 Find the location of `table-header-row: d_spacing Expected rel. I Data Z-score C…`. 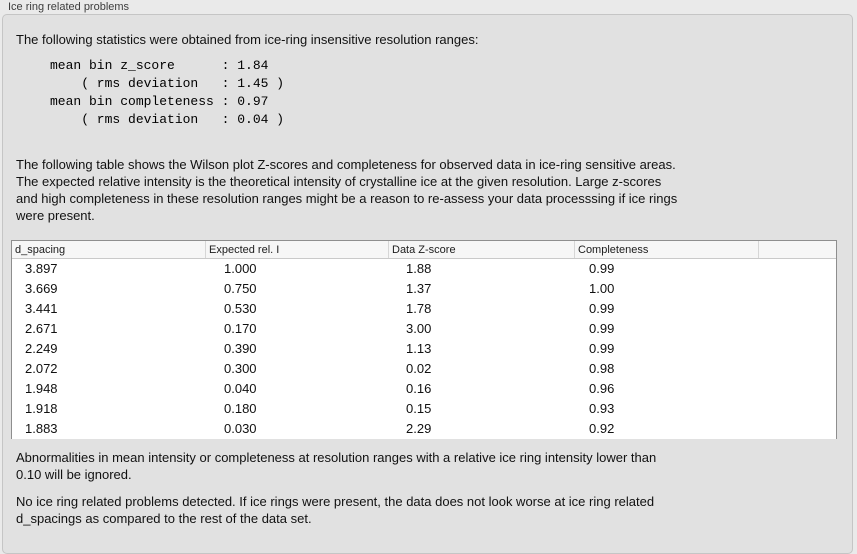

table-header-row: d_spacing Expected rel. I Data Z-score C… is located at coordinates (424, 250).